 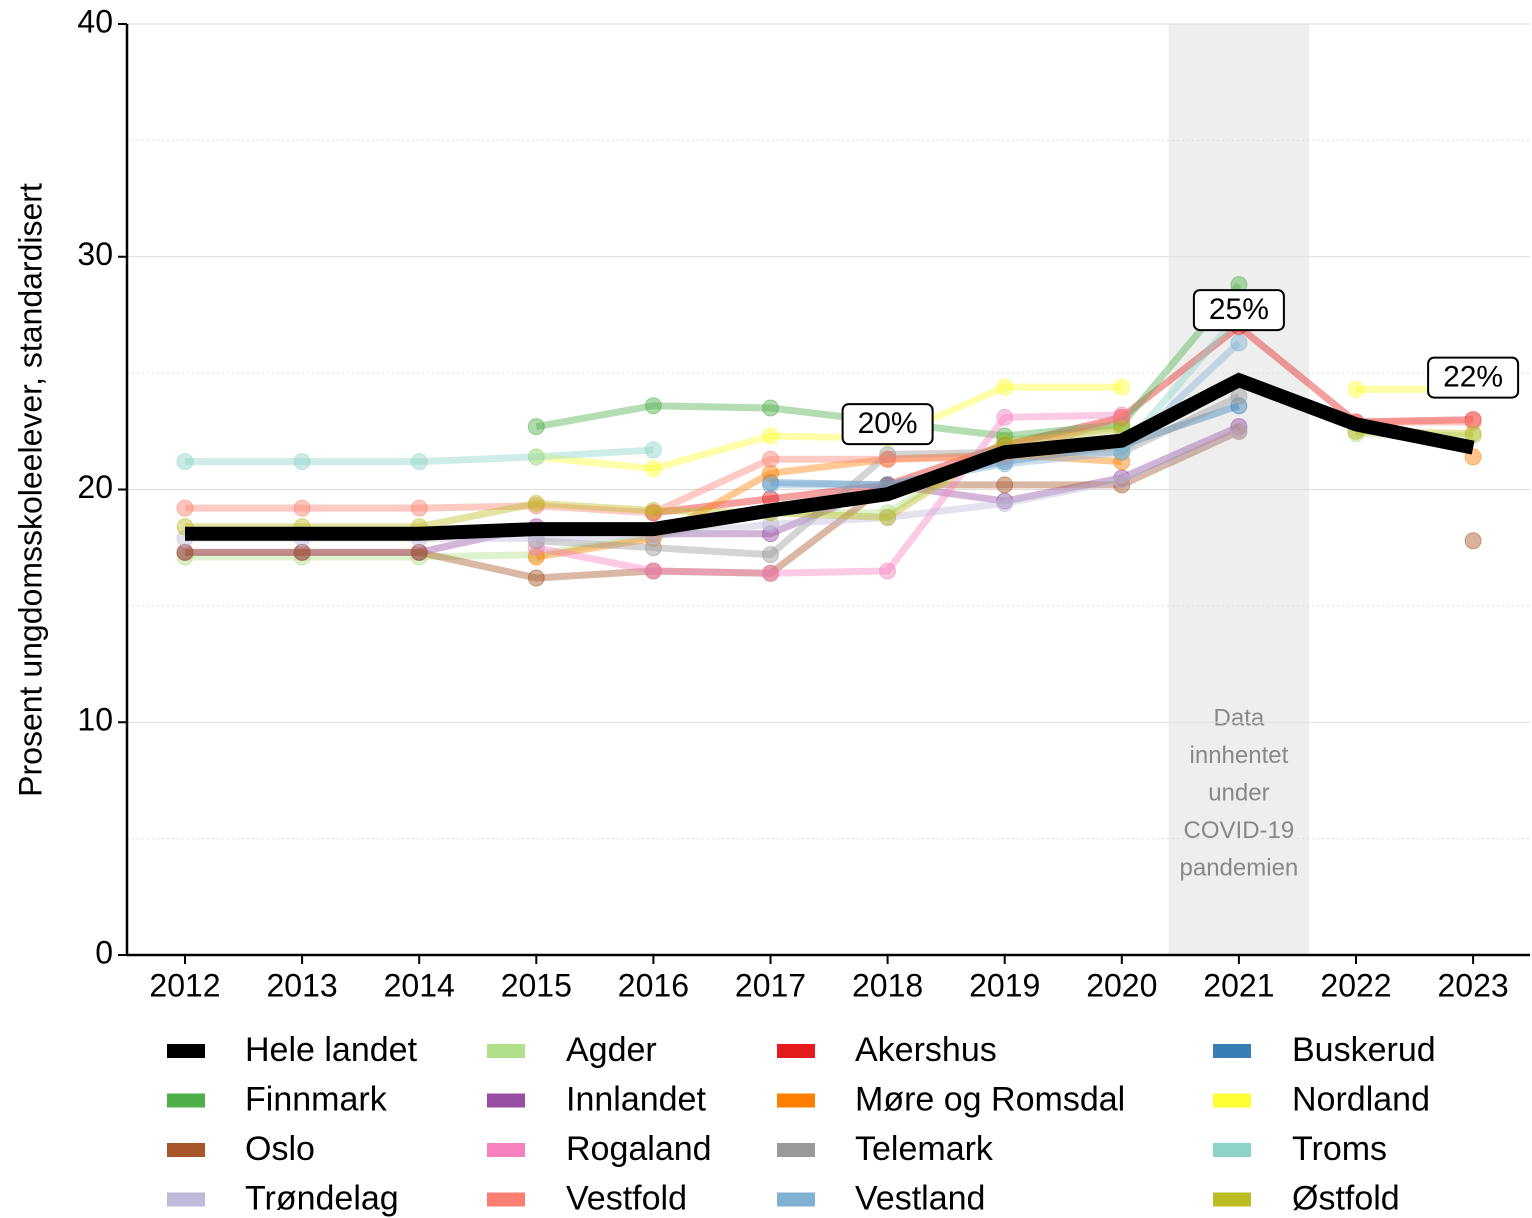 I want to click on x-tick-label: 2021, so click(x=1238, y=985).